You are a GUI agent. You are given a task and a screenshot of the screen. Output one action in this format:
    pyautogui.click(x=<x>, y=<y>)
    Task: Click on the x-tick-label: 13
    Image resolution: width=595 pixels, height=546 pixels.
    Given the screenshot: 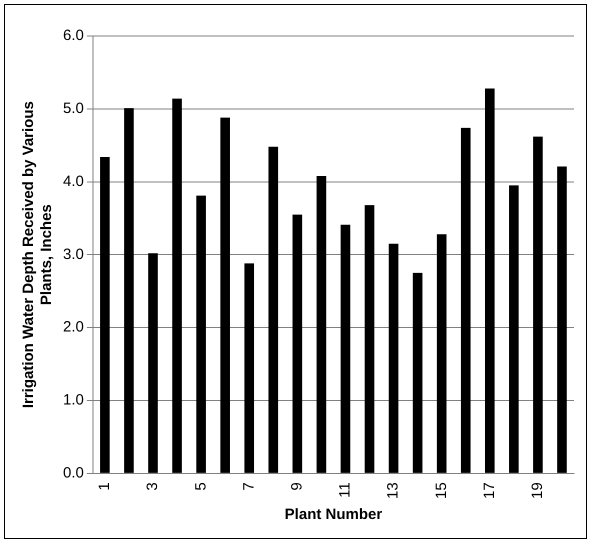 What is the action you would take?
    pyautogui.click(x=393, y=491)
    